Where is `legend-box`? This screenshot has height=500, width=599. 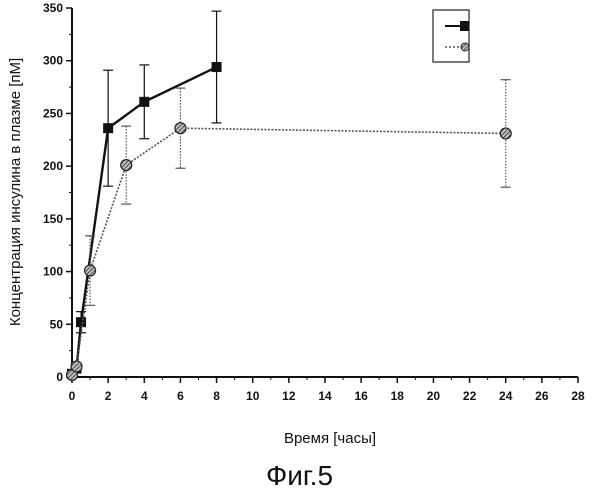 legend-box is located at coordinates (451, 36).